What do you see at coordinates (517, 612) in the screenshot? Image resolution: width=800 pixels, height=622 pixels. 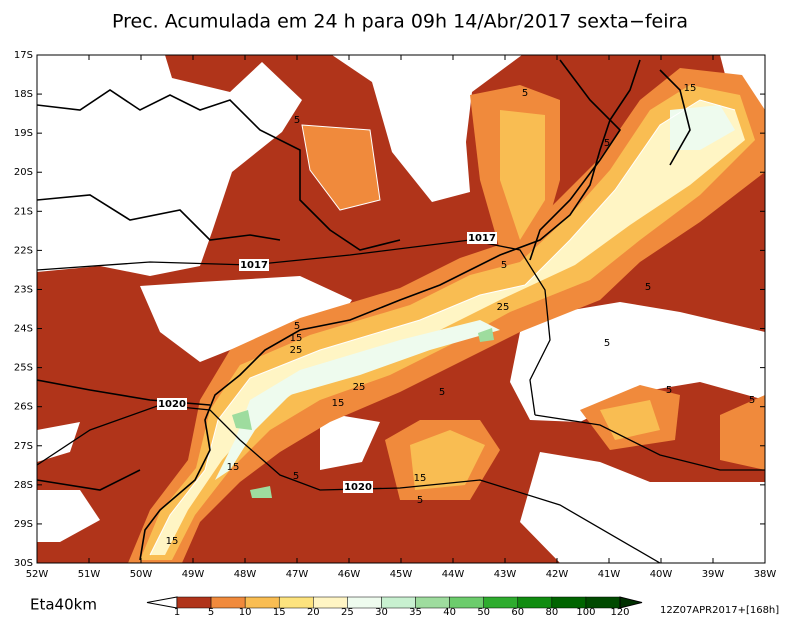 I see `colorbar-label: 60` at bounding box center [517, 612].